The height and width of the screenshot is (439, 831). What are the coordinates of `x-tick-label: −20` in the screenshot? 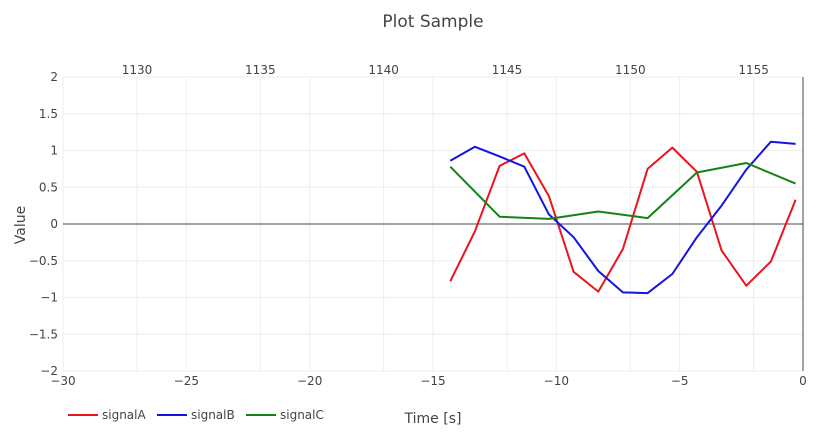 It's located at (309, 381).